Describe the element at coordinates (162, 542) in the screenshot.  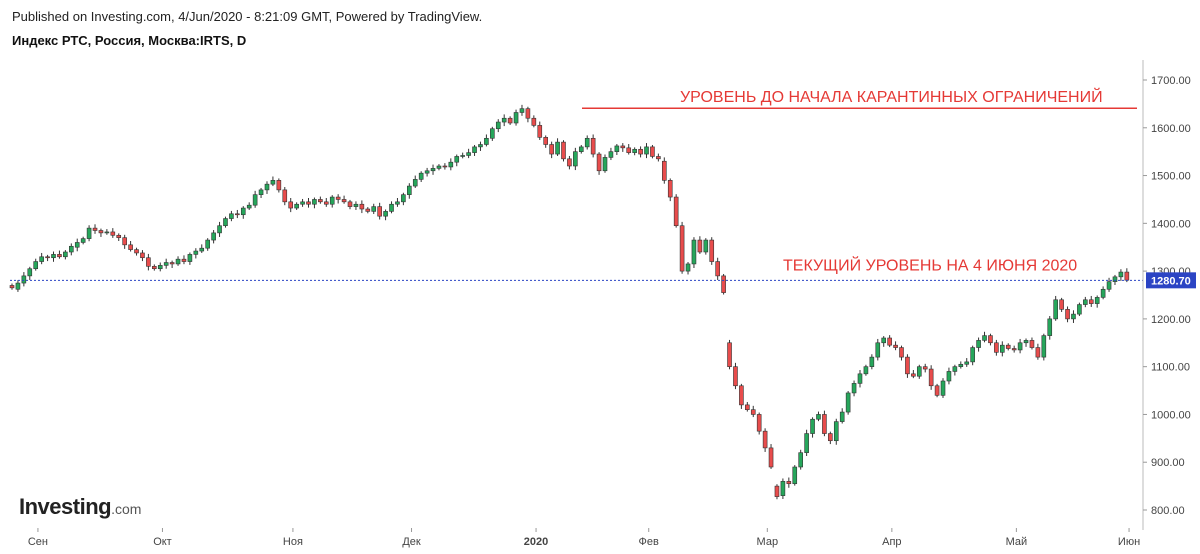
I see `x-tick-label: Окт` at that location.